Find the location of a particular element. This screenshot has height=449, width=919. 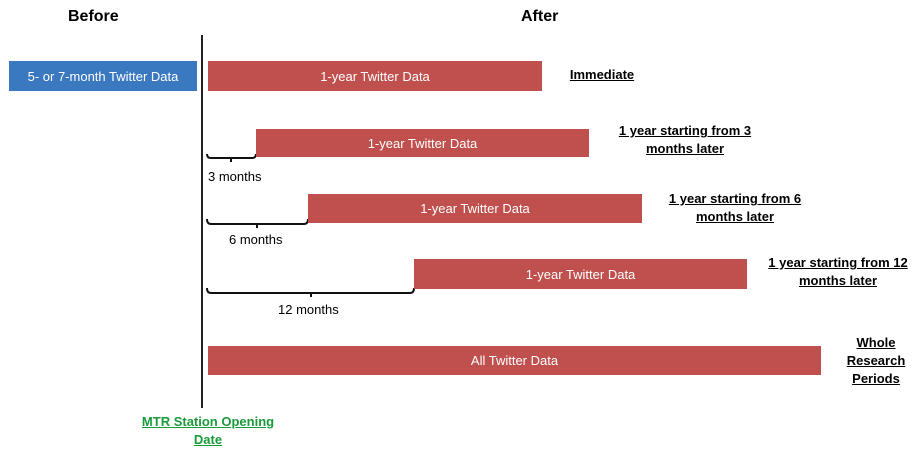

label-line: MTR Station Opening is located at coordinates (208, 421).